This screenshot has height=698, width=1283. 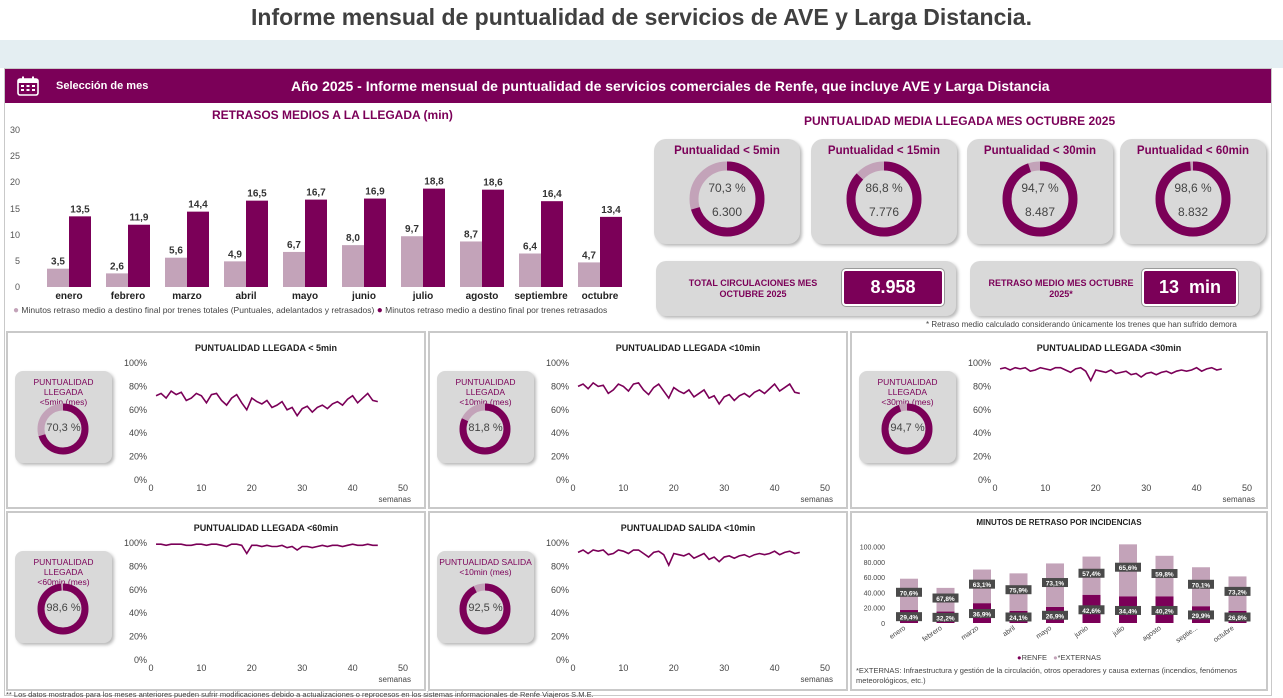 What do you see at coordinates (305, 296) in the screenshot?
I see `x-category-label: mayo` at bounding box center [305, 296].